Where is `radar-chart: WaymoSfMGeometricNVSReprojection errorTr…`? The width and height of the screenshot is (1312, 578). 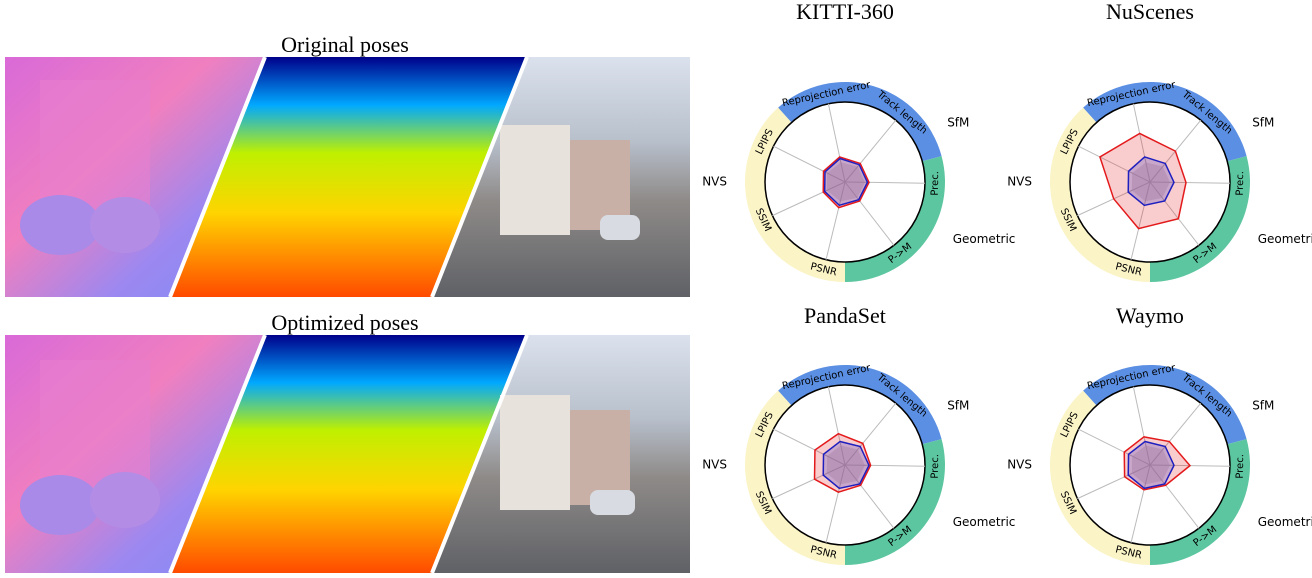
radar-chart: WaymoSfMGeometricNVSReprojection errorTr… is located at coordinates (1159, 434).